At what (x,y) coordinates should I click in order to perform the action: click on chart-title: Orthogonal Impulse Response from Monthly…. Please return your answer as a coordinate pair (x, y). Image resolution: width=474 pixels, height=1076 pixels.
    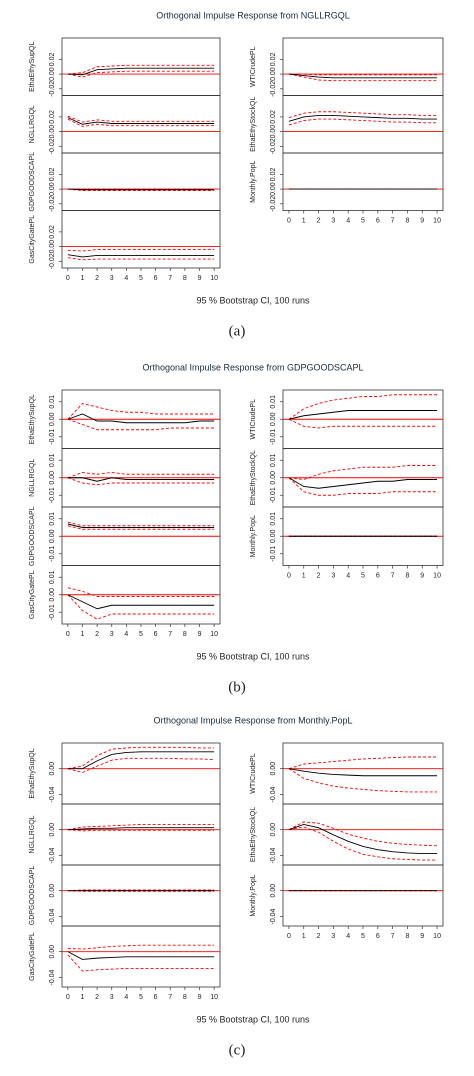
    Looking at the image, I should click on (253, 720).